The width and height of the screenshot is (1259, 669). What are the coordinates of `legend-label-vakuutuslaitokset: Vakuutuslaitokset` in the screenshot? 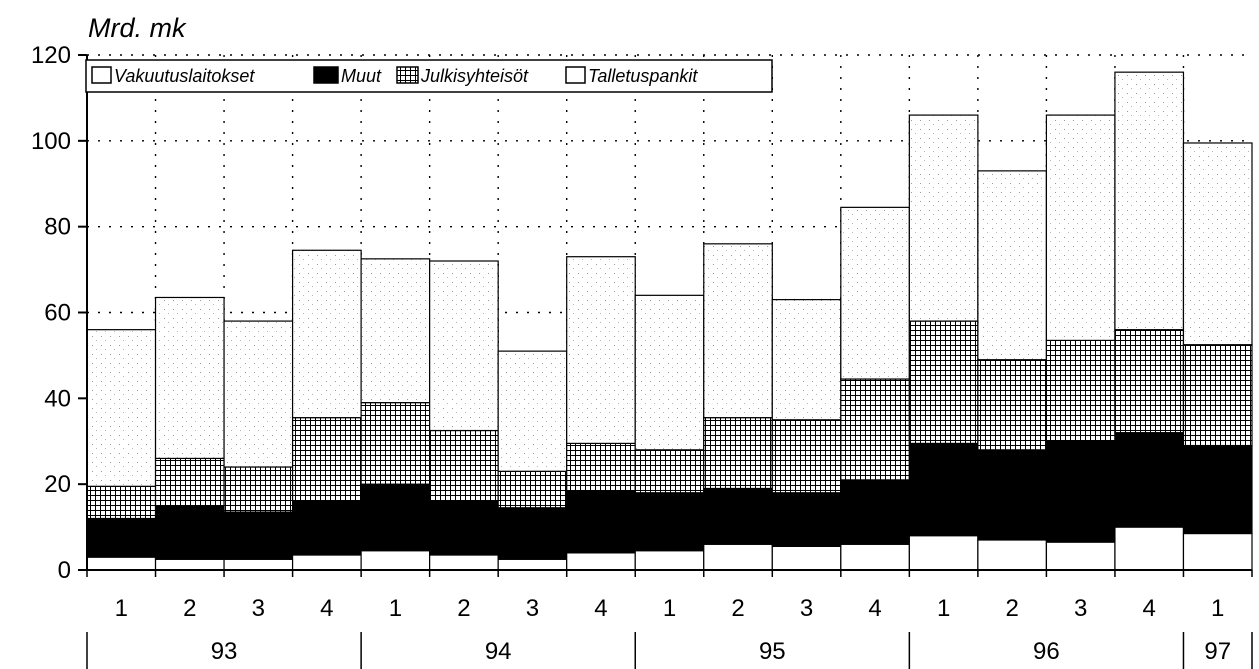 It's located at (184, 76).